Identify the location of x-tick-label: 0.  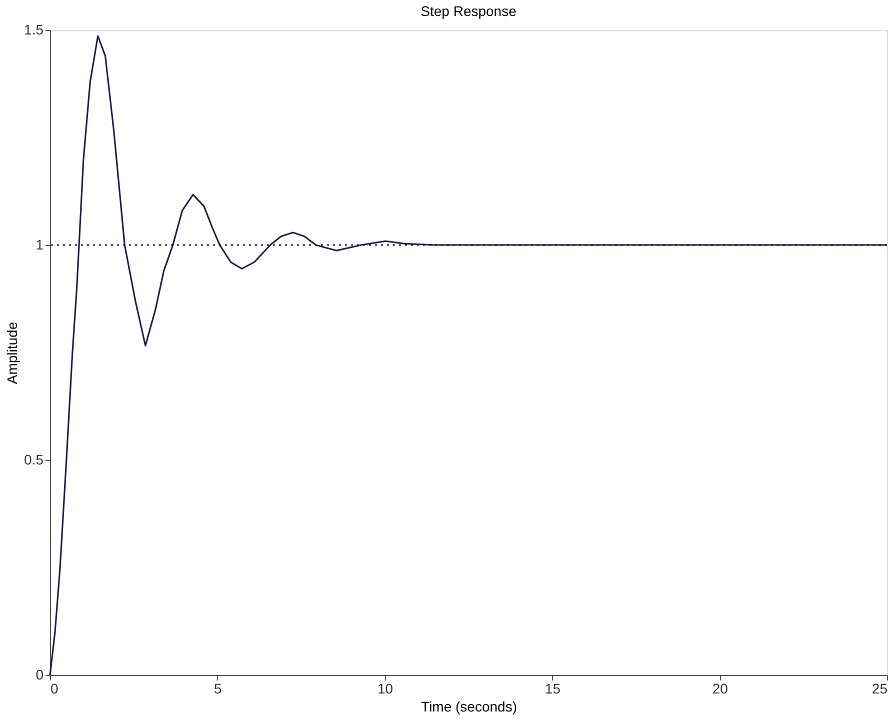
(54, 688).